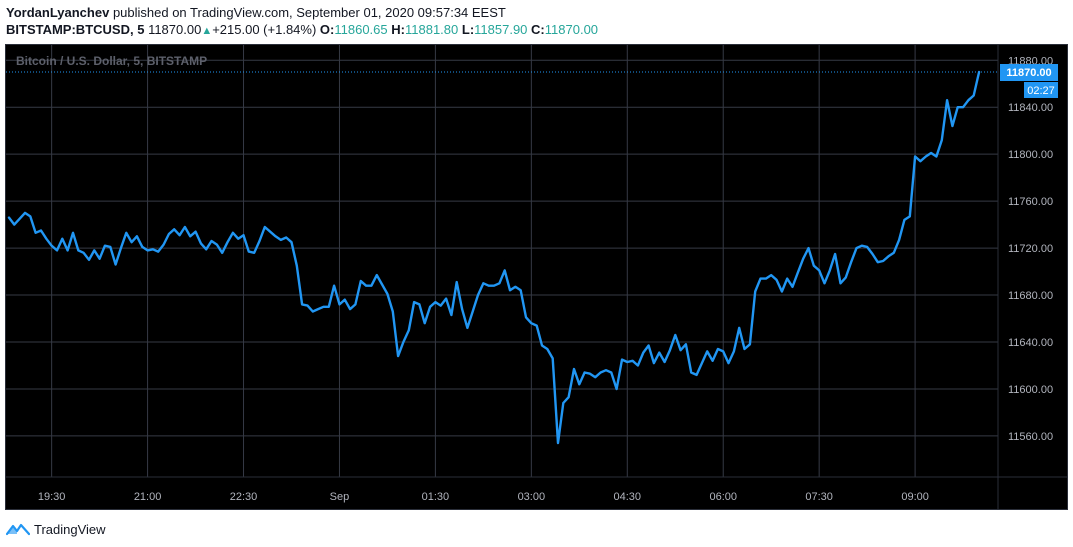  I want to click on open-label: O:, so click(327, 29).